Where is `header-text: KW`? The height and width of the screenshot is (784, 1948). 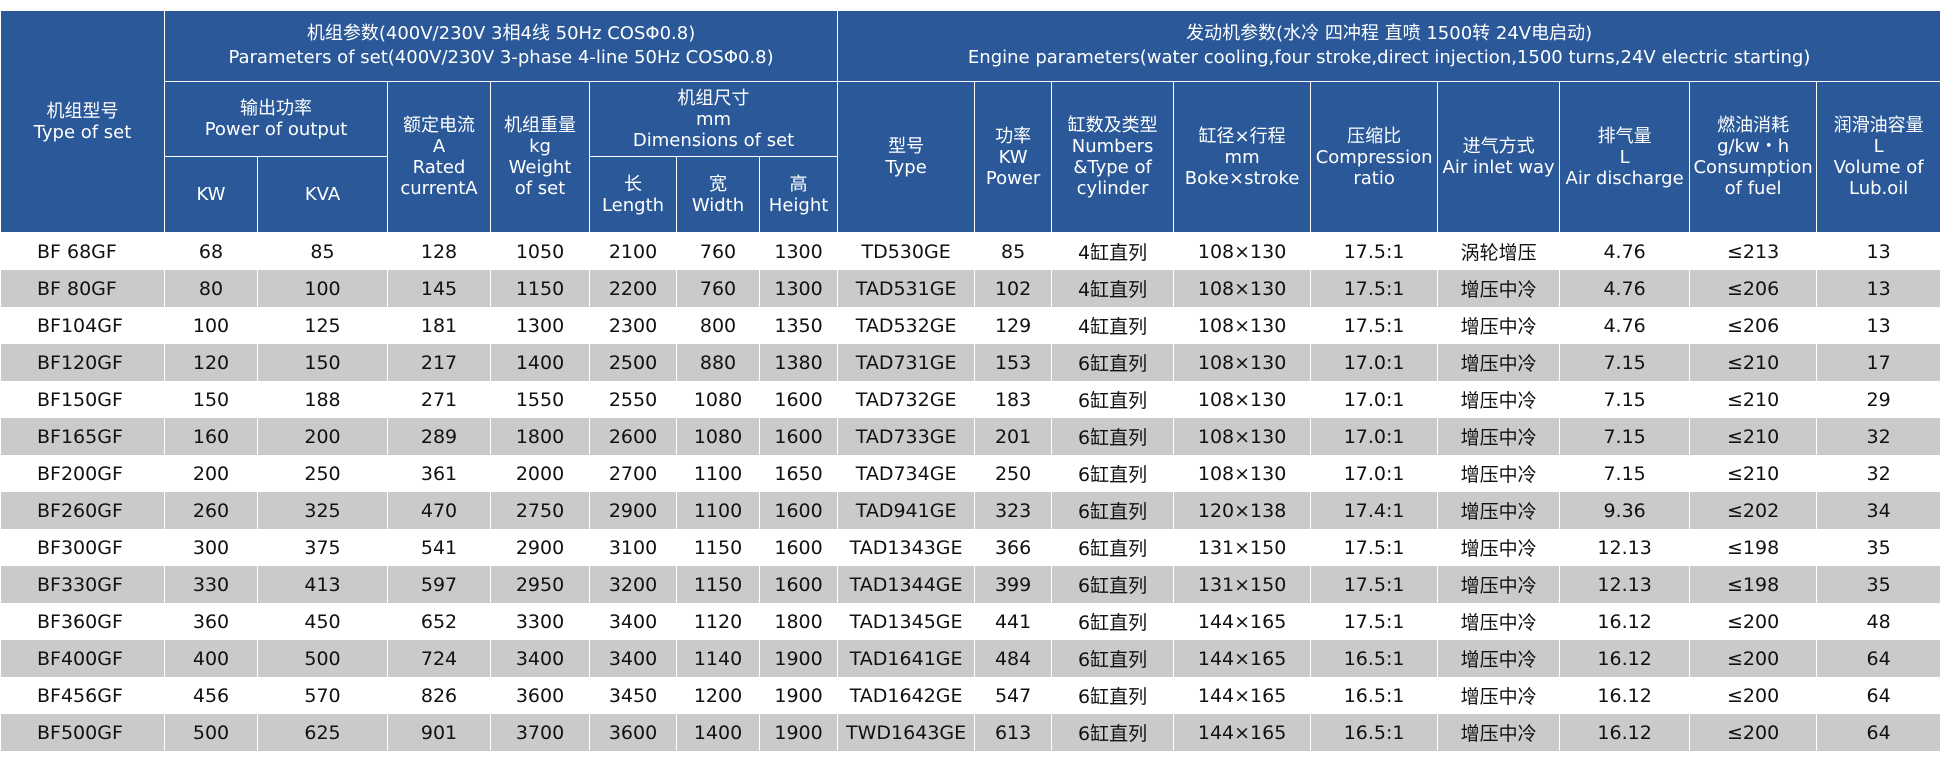
header-text: KW is located at coordinates (211, 194).